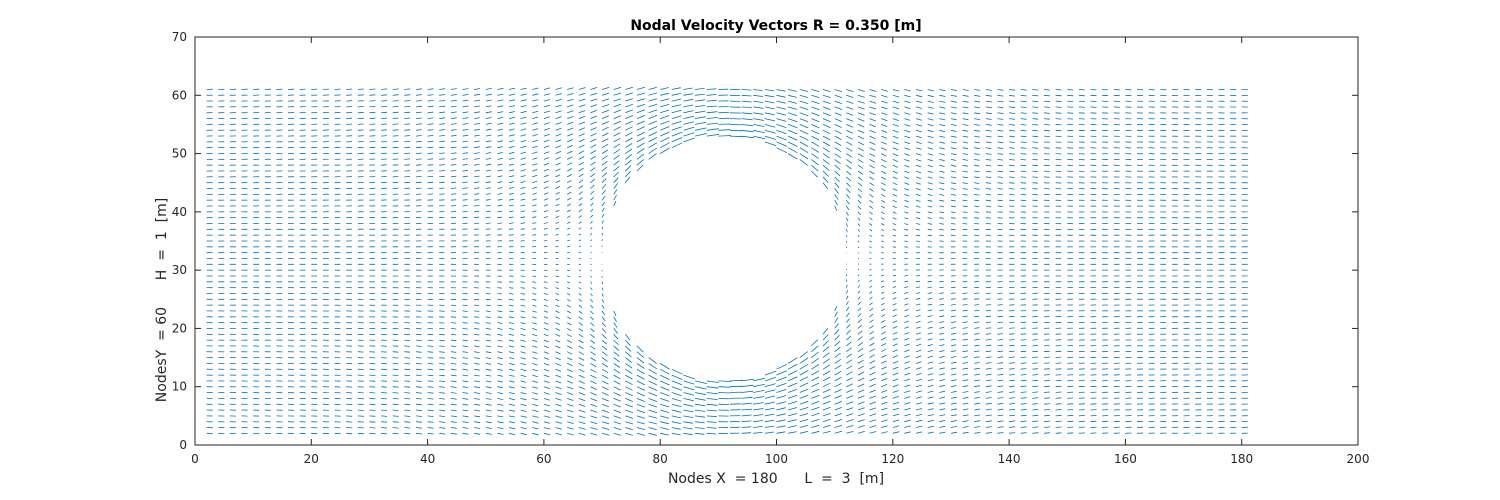  I want to click on x-tick-label: 40, so click(427, 459).